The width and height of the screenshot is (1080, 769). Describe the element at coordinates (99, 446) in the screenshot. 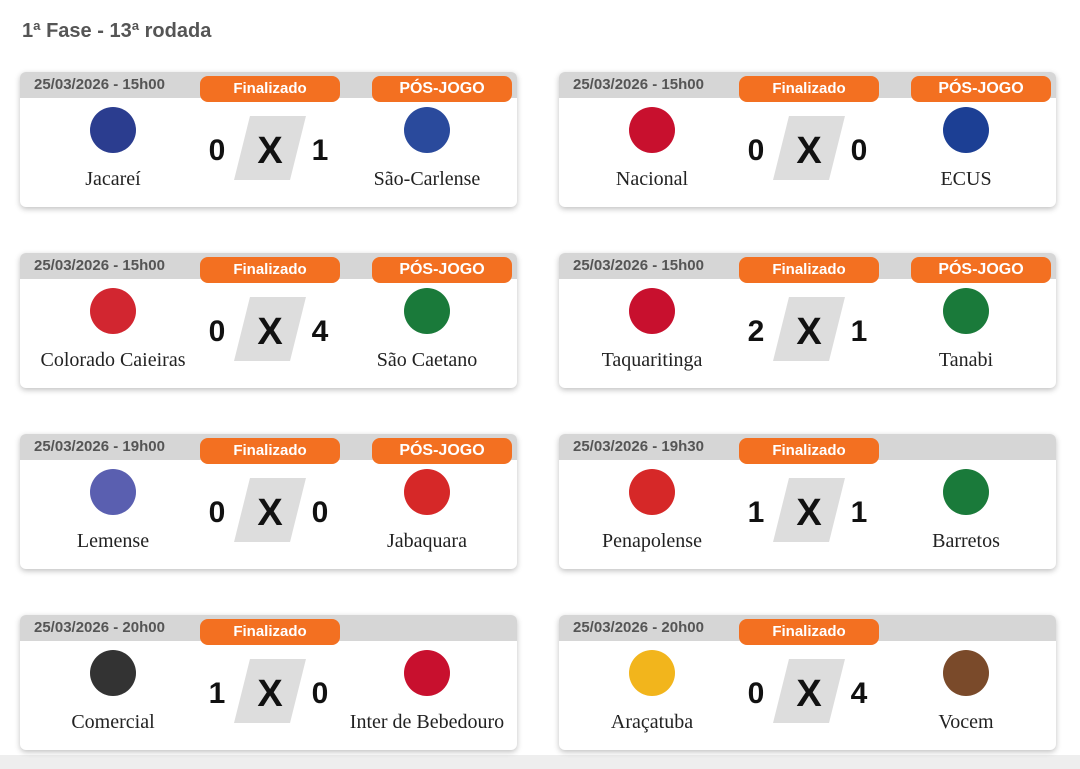

I see `match-date: 25/03/2026 - 19h00` at that location.